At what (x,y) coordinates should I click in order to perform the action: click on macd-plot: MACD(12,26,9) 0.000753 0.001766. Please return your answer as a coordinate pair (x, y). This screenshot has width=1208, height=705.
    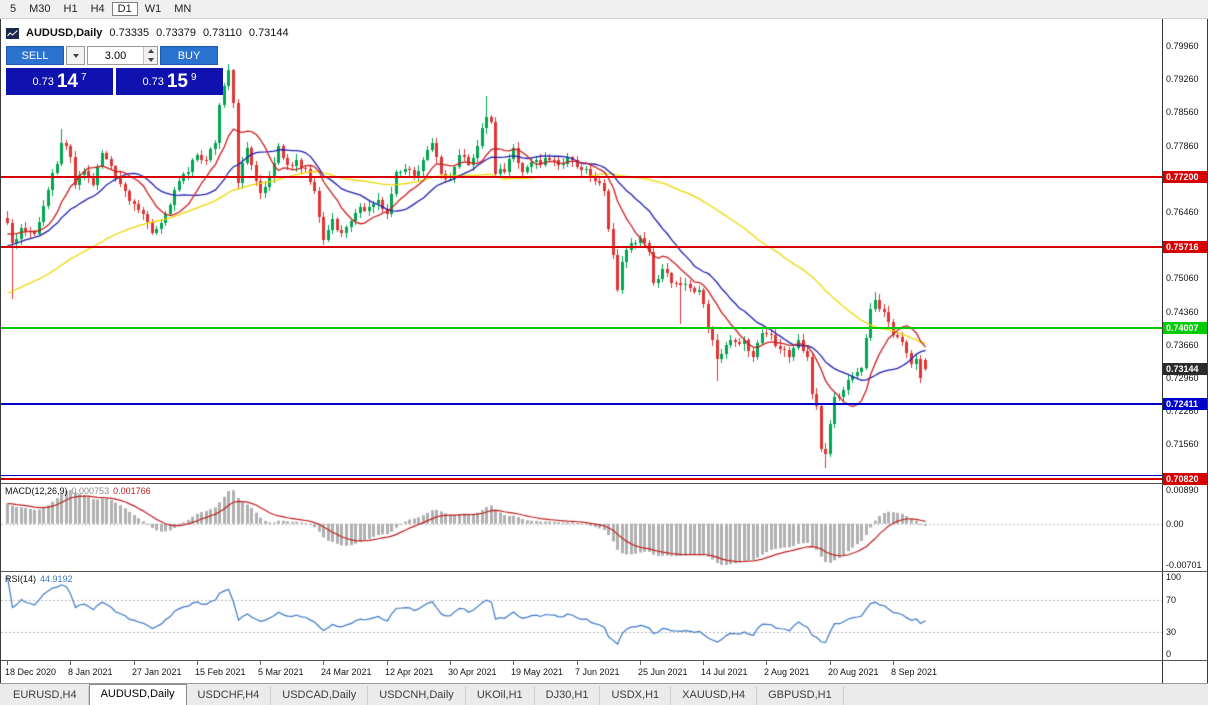
    Looking at the image, I should click on (581, 527).